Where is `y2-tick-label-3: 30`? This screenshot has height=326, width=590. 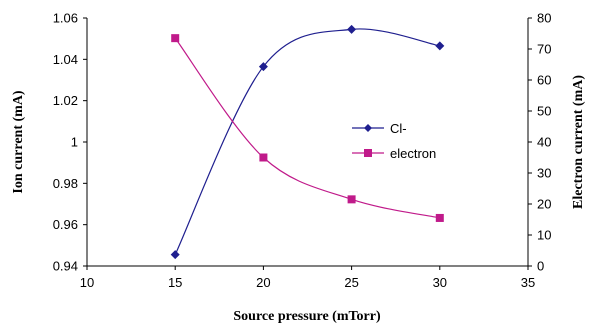 y2-tick-label-3: 30 is located at coordinates (544, 173).